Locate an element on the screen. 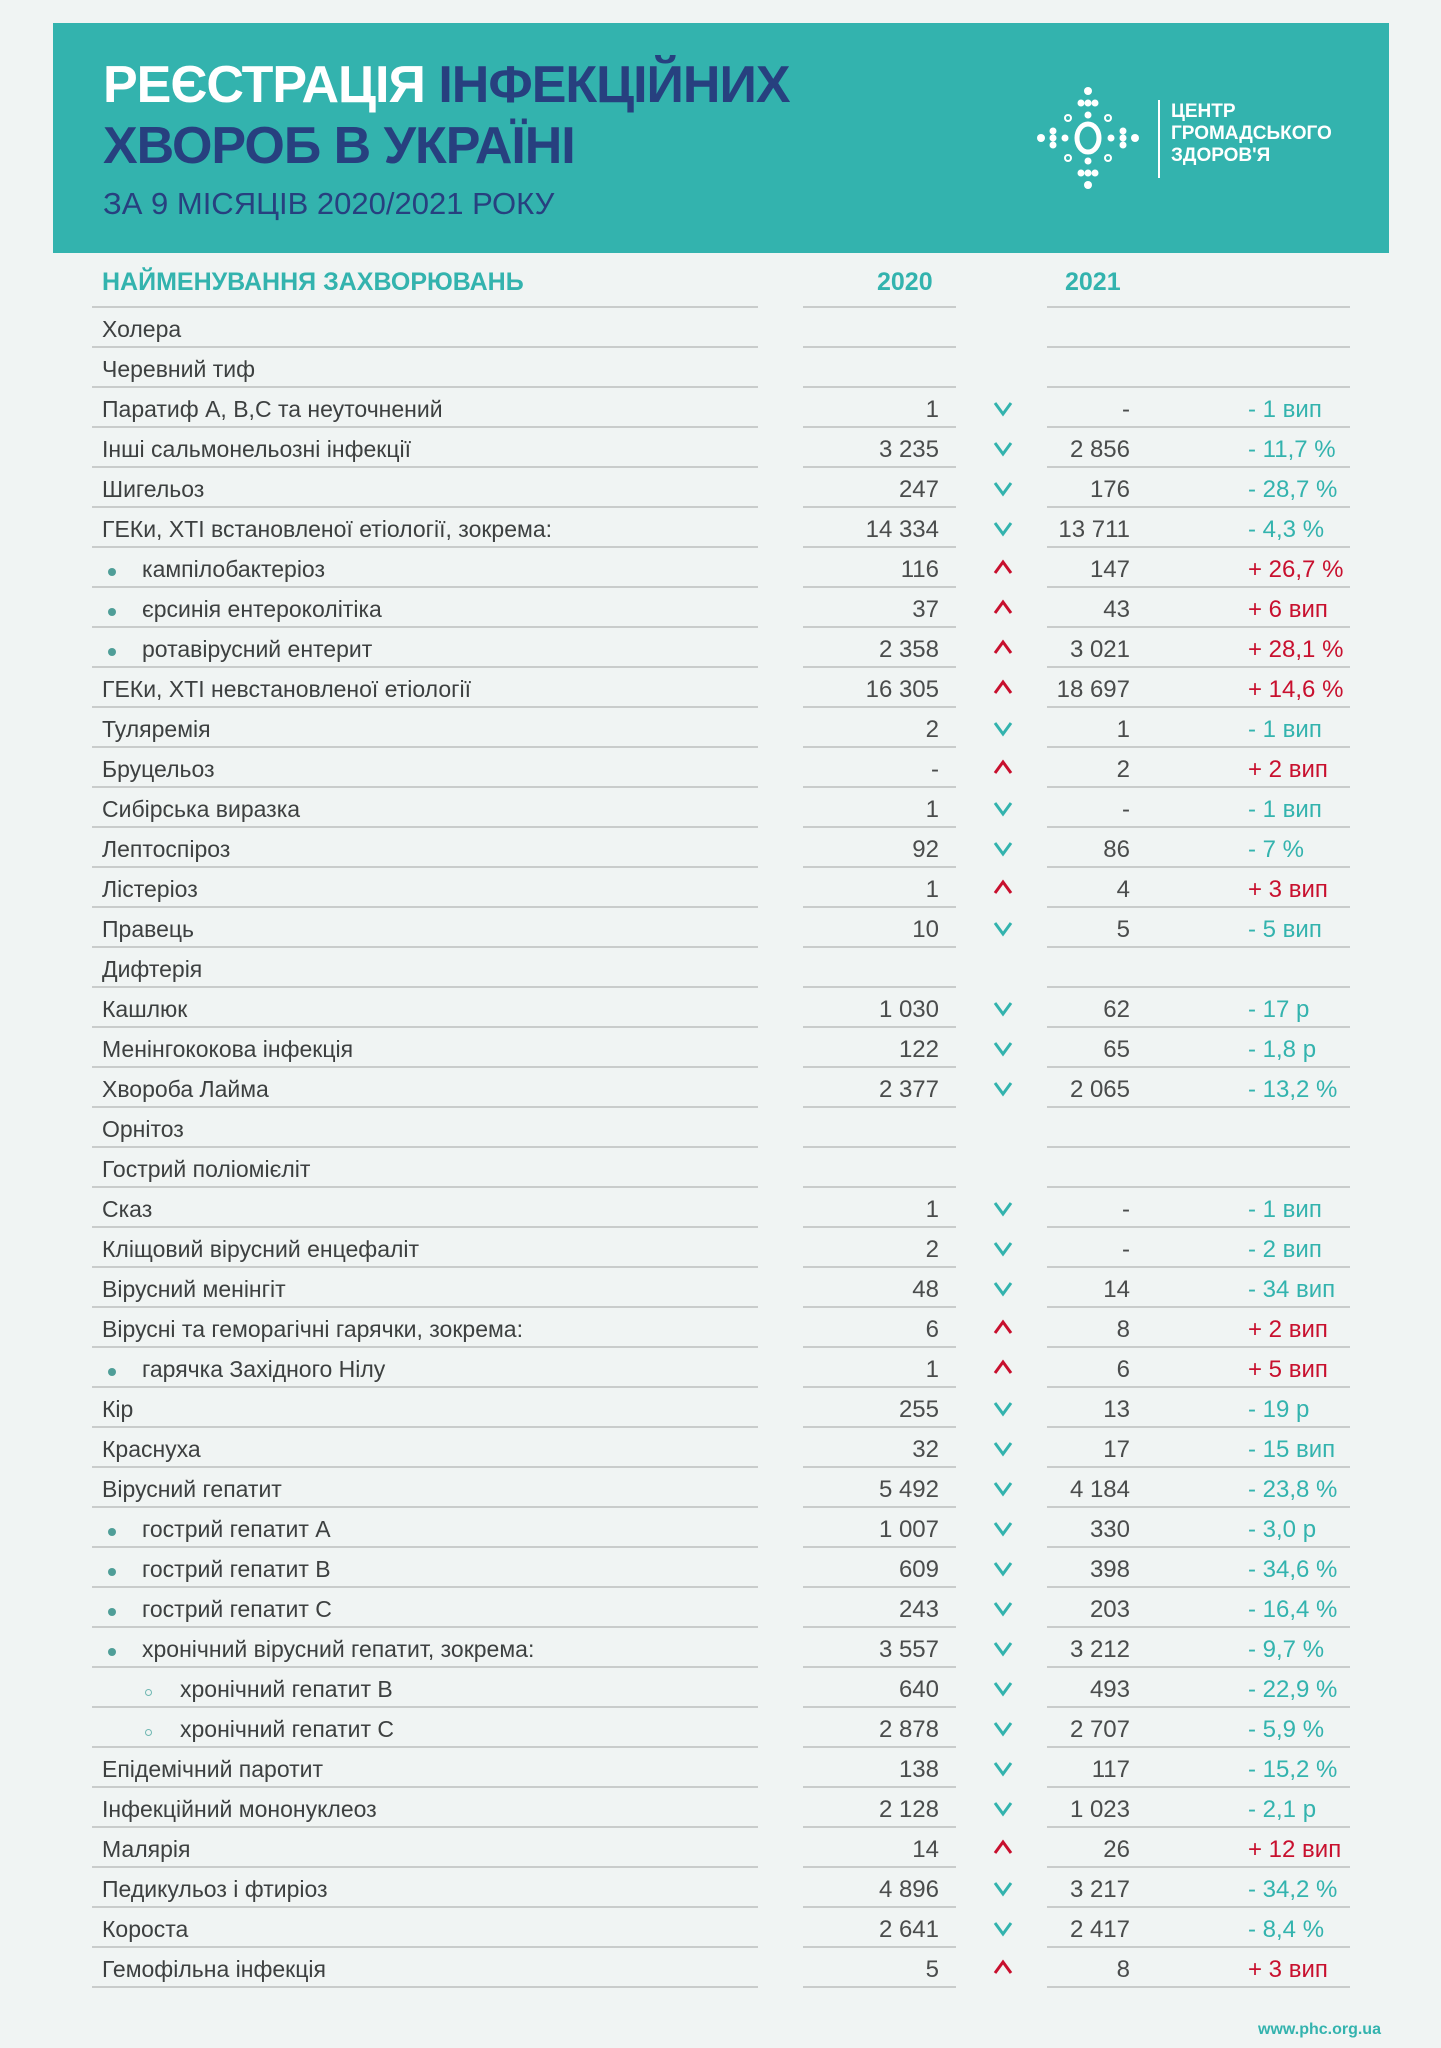 This screenshot has width=1441, height=2048. table-row: Правець 10 5 - 5 вип is located at coordinates (720, 928).